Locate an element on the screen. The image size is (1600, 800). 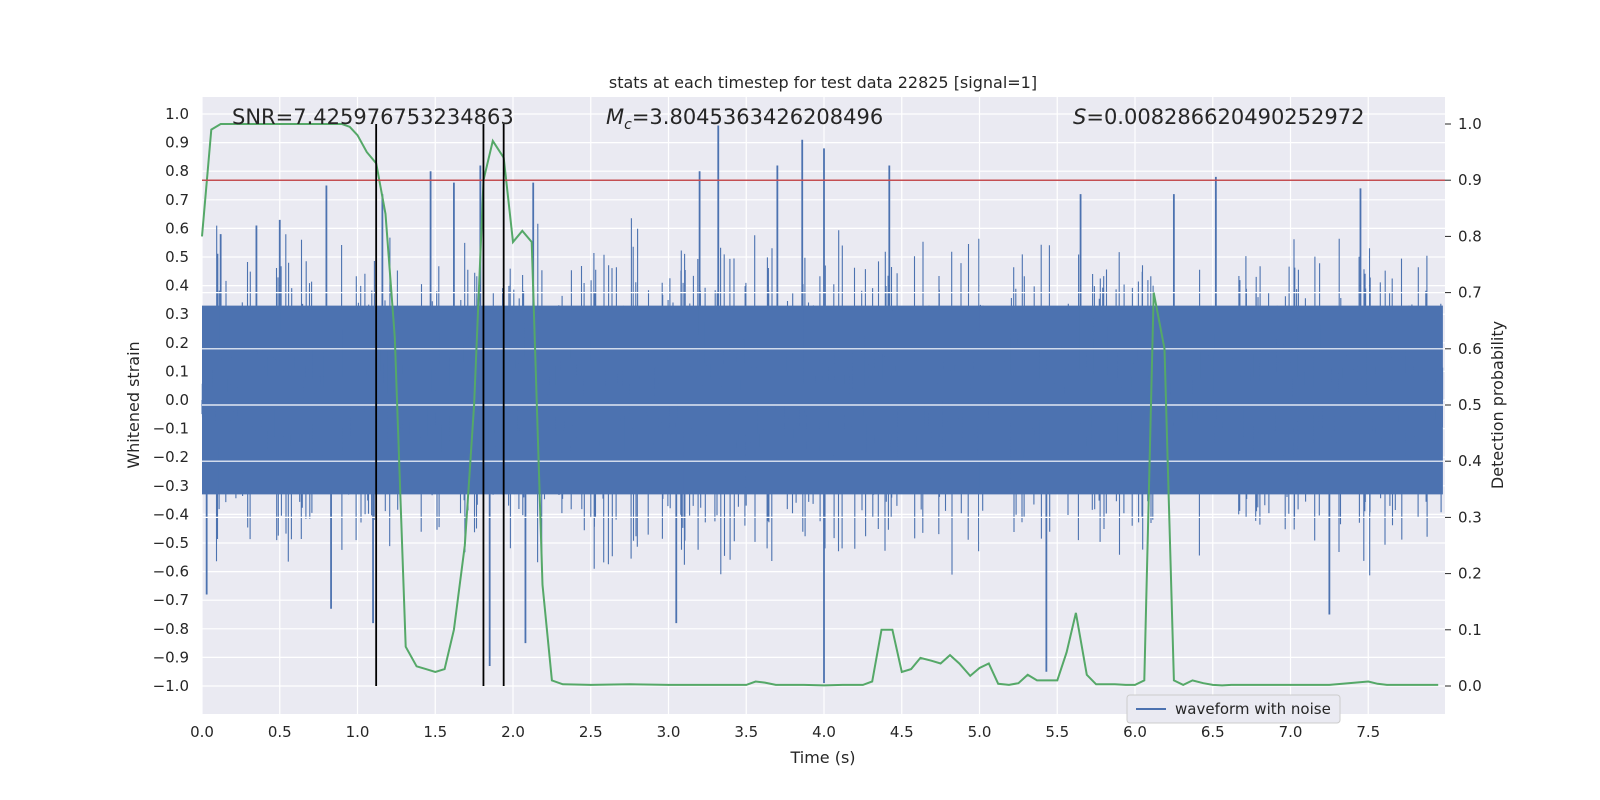
s-value: =0.008286620490252972 is located at coordinates (1225, 117).